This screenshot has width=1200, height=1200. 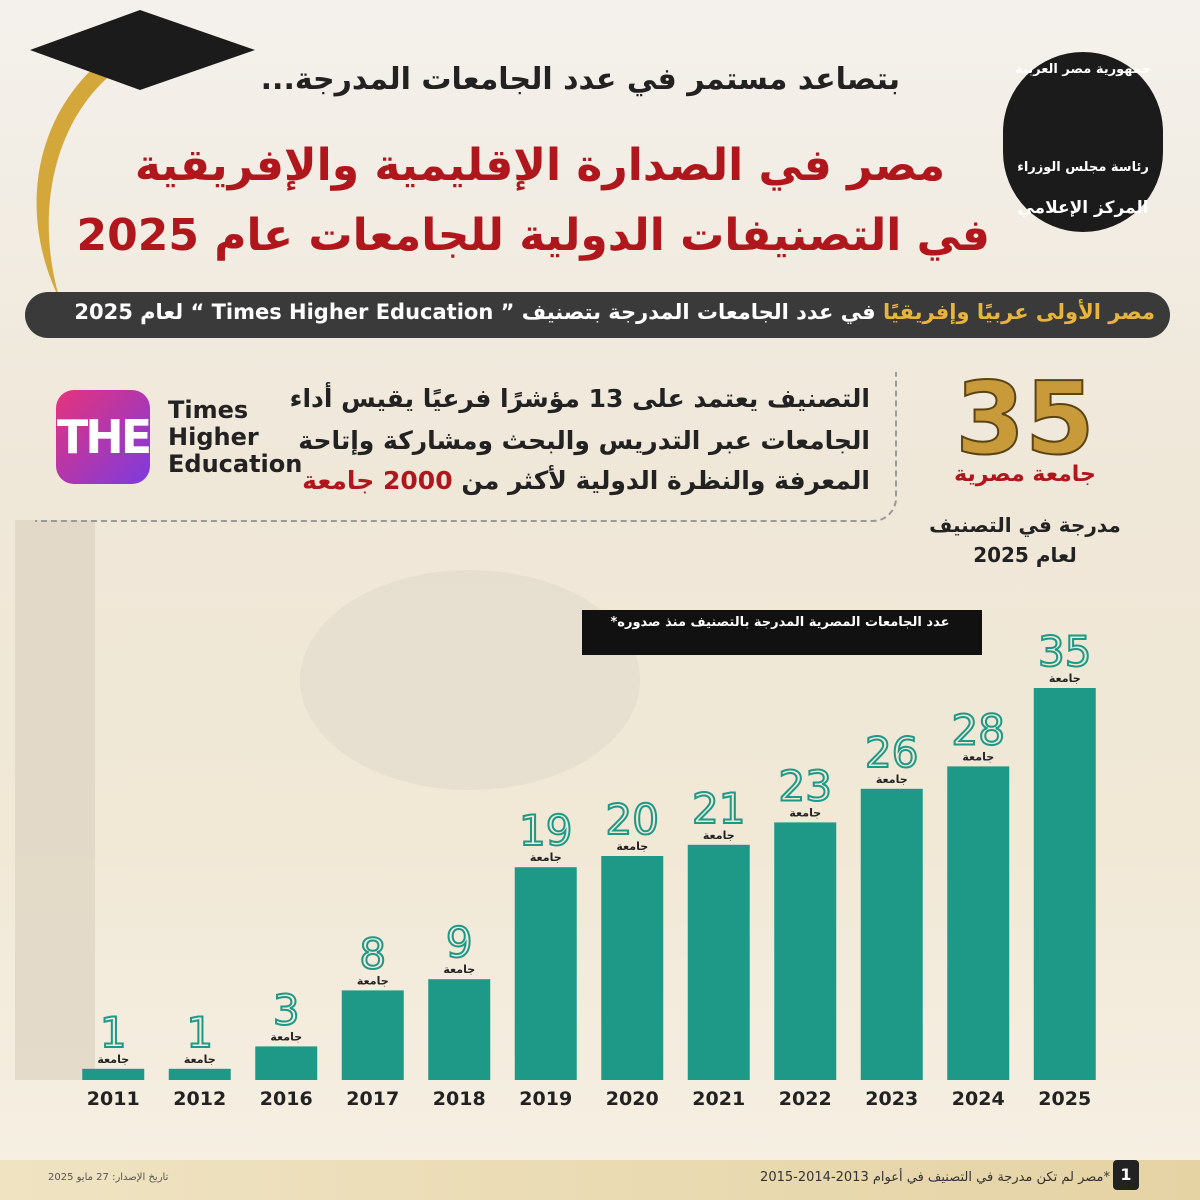 I want to click on tower-silhouette, so click(x=55, y=800).